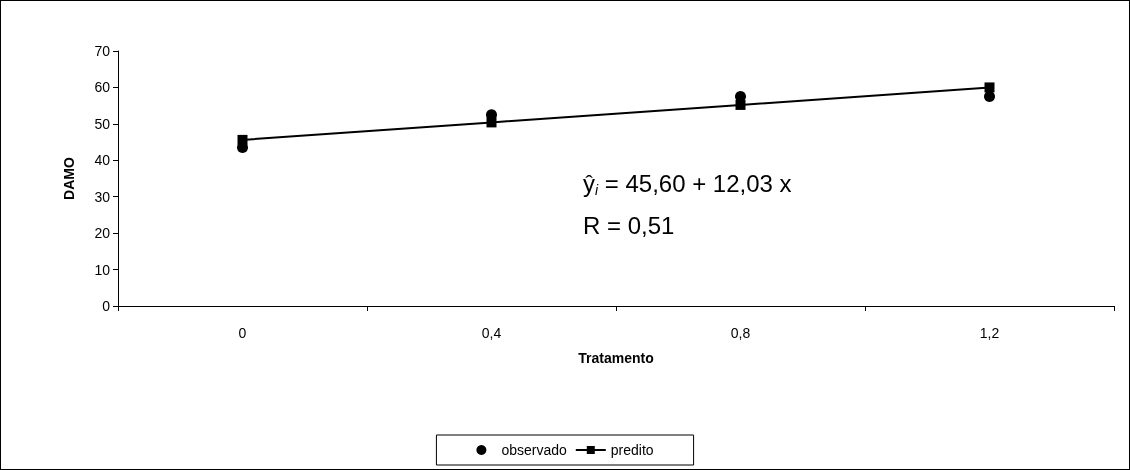 Image resolution: width=1130 pixels, height=470 pixels. Describe the element at coordinates (242, 333) in the screenshot. I see `x-tick-label: 0` at that location.